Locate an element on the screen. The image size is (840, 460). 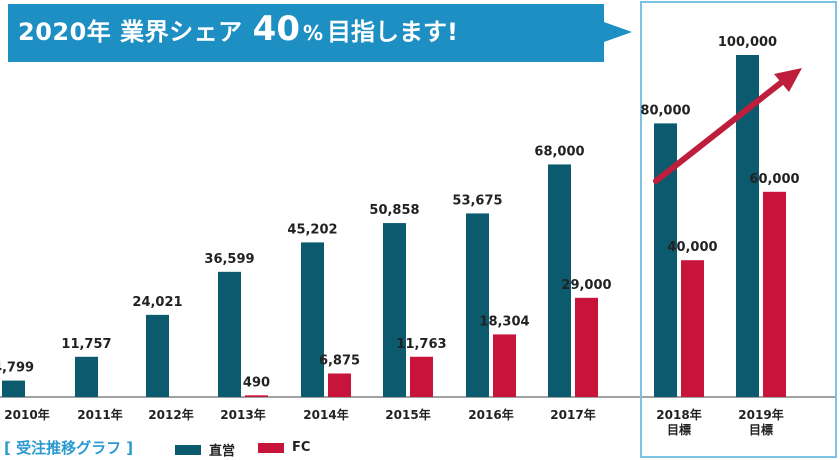
data-label-fc-7: 29,000 is located at coordinates (586, 285).